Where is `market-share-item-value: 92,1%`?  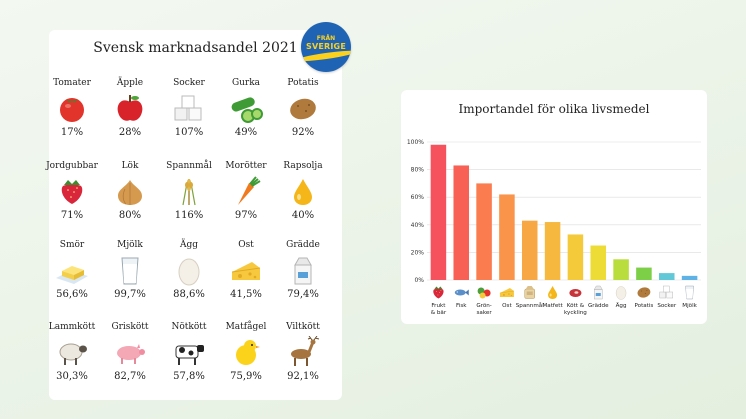 market-share-item-value: 92,1% is located at coordinates (303, 376).